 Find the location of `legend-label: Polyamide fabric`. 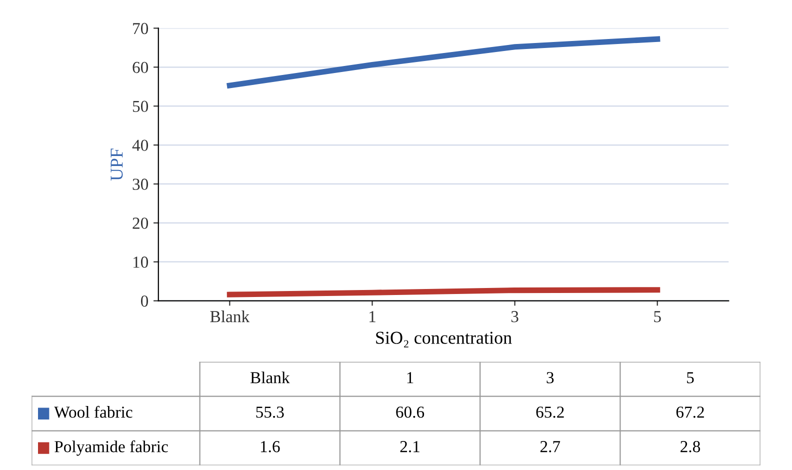

legend-label: Polyamide fabric is located at coordinates (111, 448).